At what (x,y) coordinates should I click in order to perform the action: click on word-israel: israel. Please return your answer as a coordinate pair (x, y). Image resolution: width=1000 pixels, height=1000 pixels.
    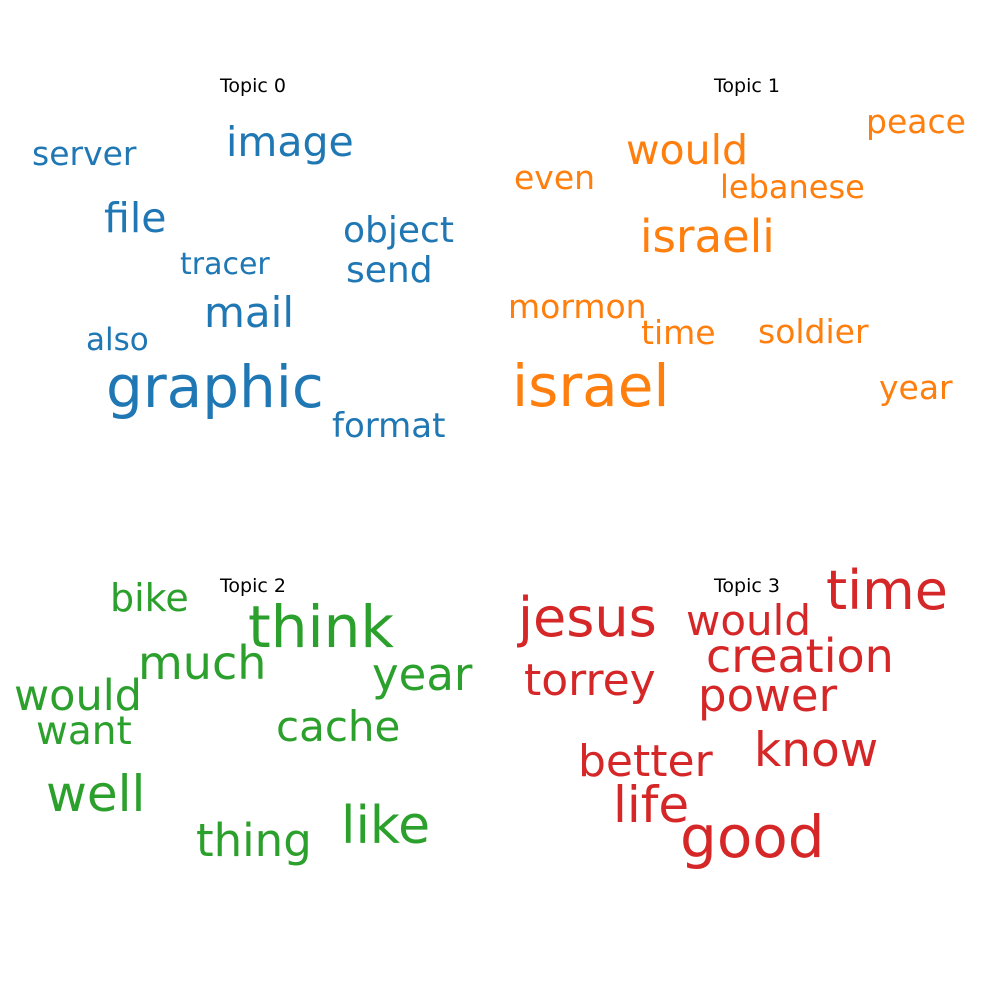
    Looking at the image, I should click on (591, 386).